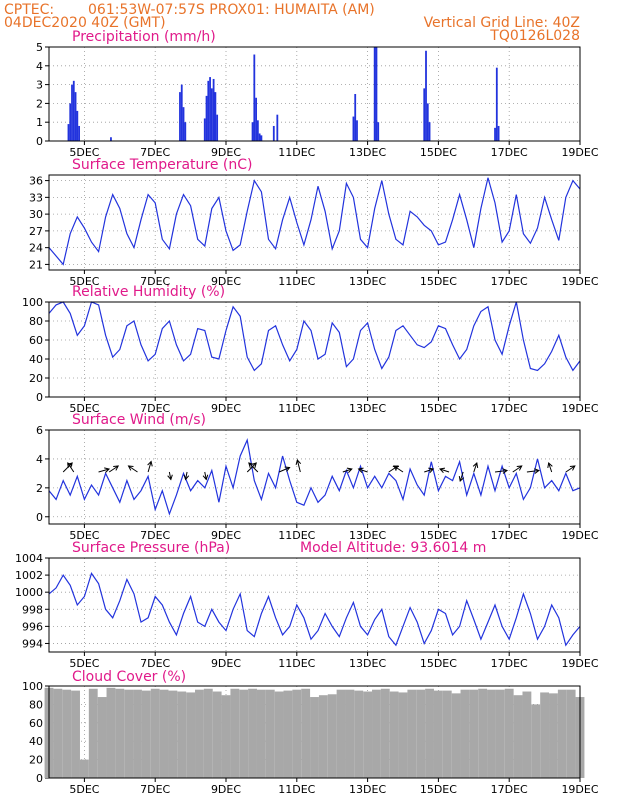 The image size is (618, 800). What do you see at coordinates (296, 789) in the screenshot?
I see `cloud-xtick-label: 11DEC` at bounding box center [296, 789].